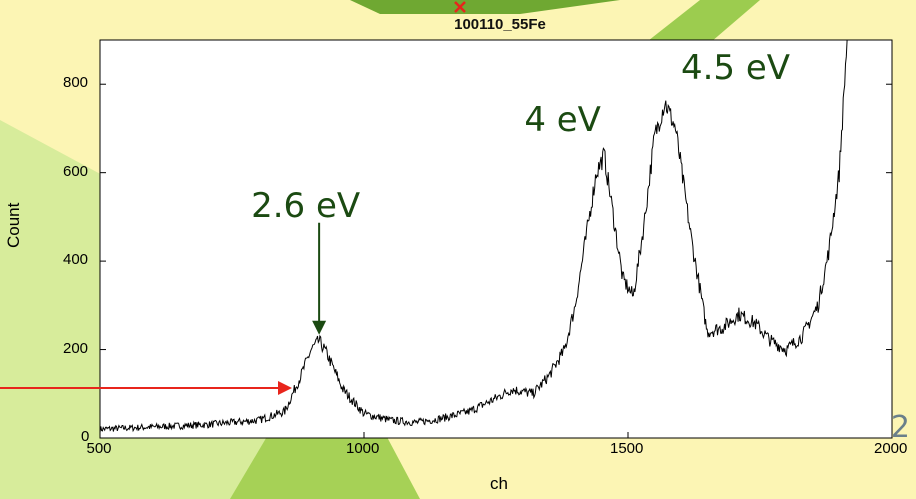  I want to click on peak-annotation: 2.6 eV, so click(306, 205).